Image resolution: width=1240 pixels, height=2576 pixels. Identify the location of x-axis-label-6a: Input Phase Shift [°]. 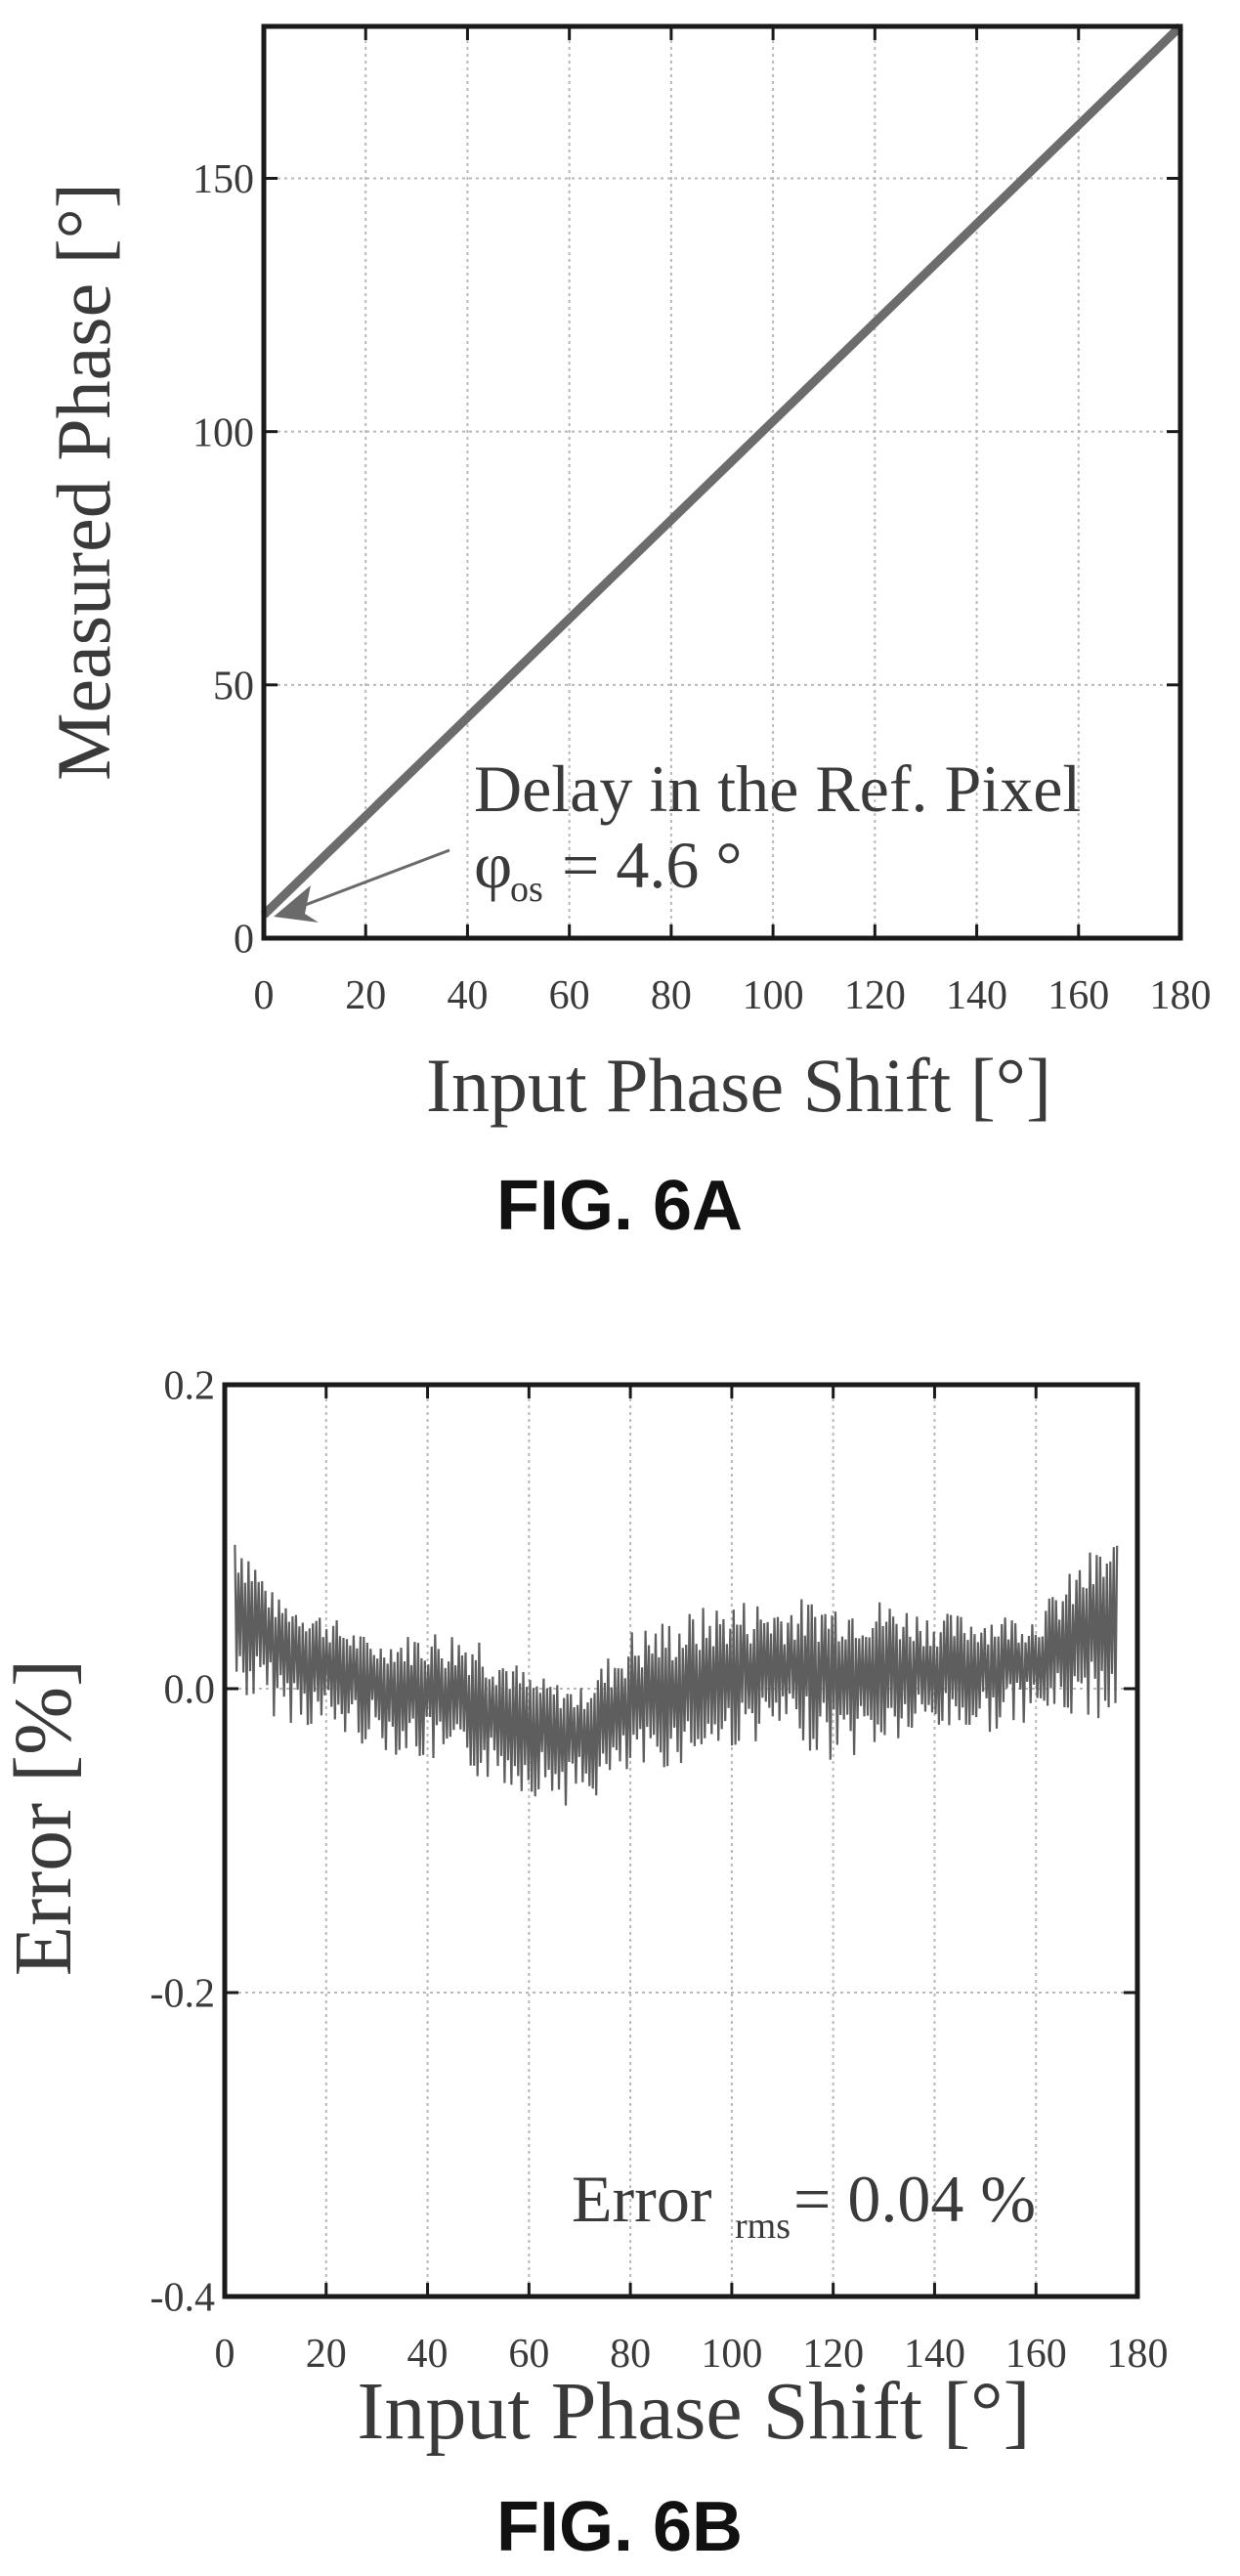
(738, 1085).